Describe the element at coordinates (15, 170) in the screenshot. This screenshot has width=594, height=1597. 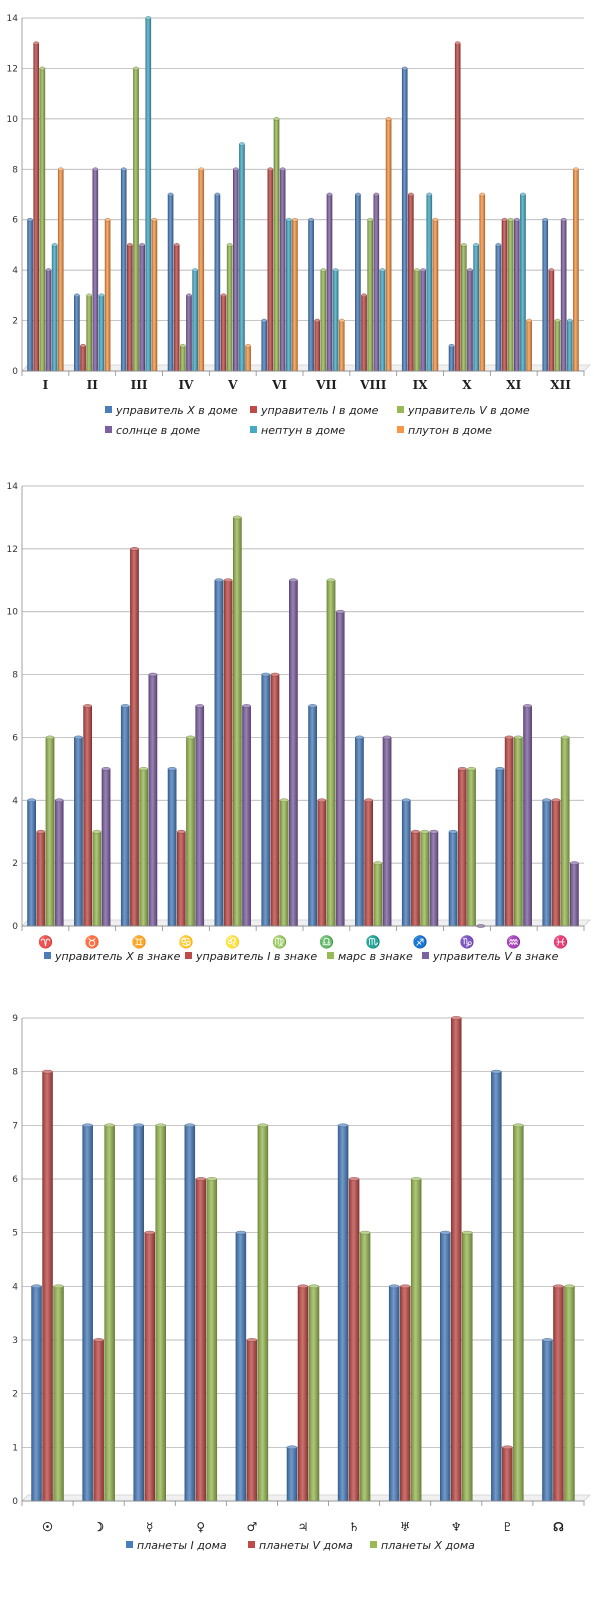
I see `y-tick-label: 8` at that location.